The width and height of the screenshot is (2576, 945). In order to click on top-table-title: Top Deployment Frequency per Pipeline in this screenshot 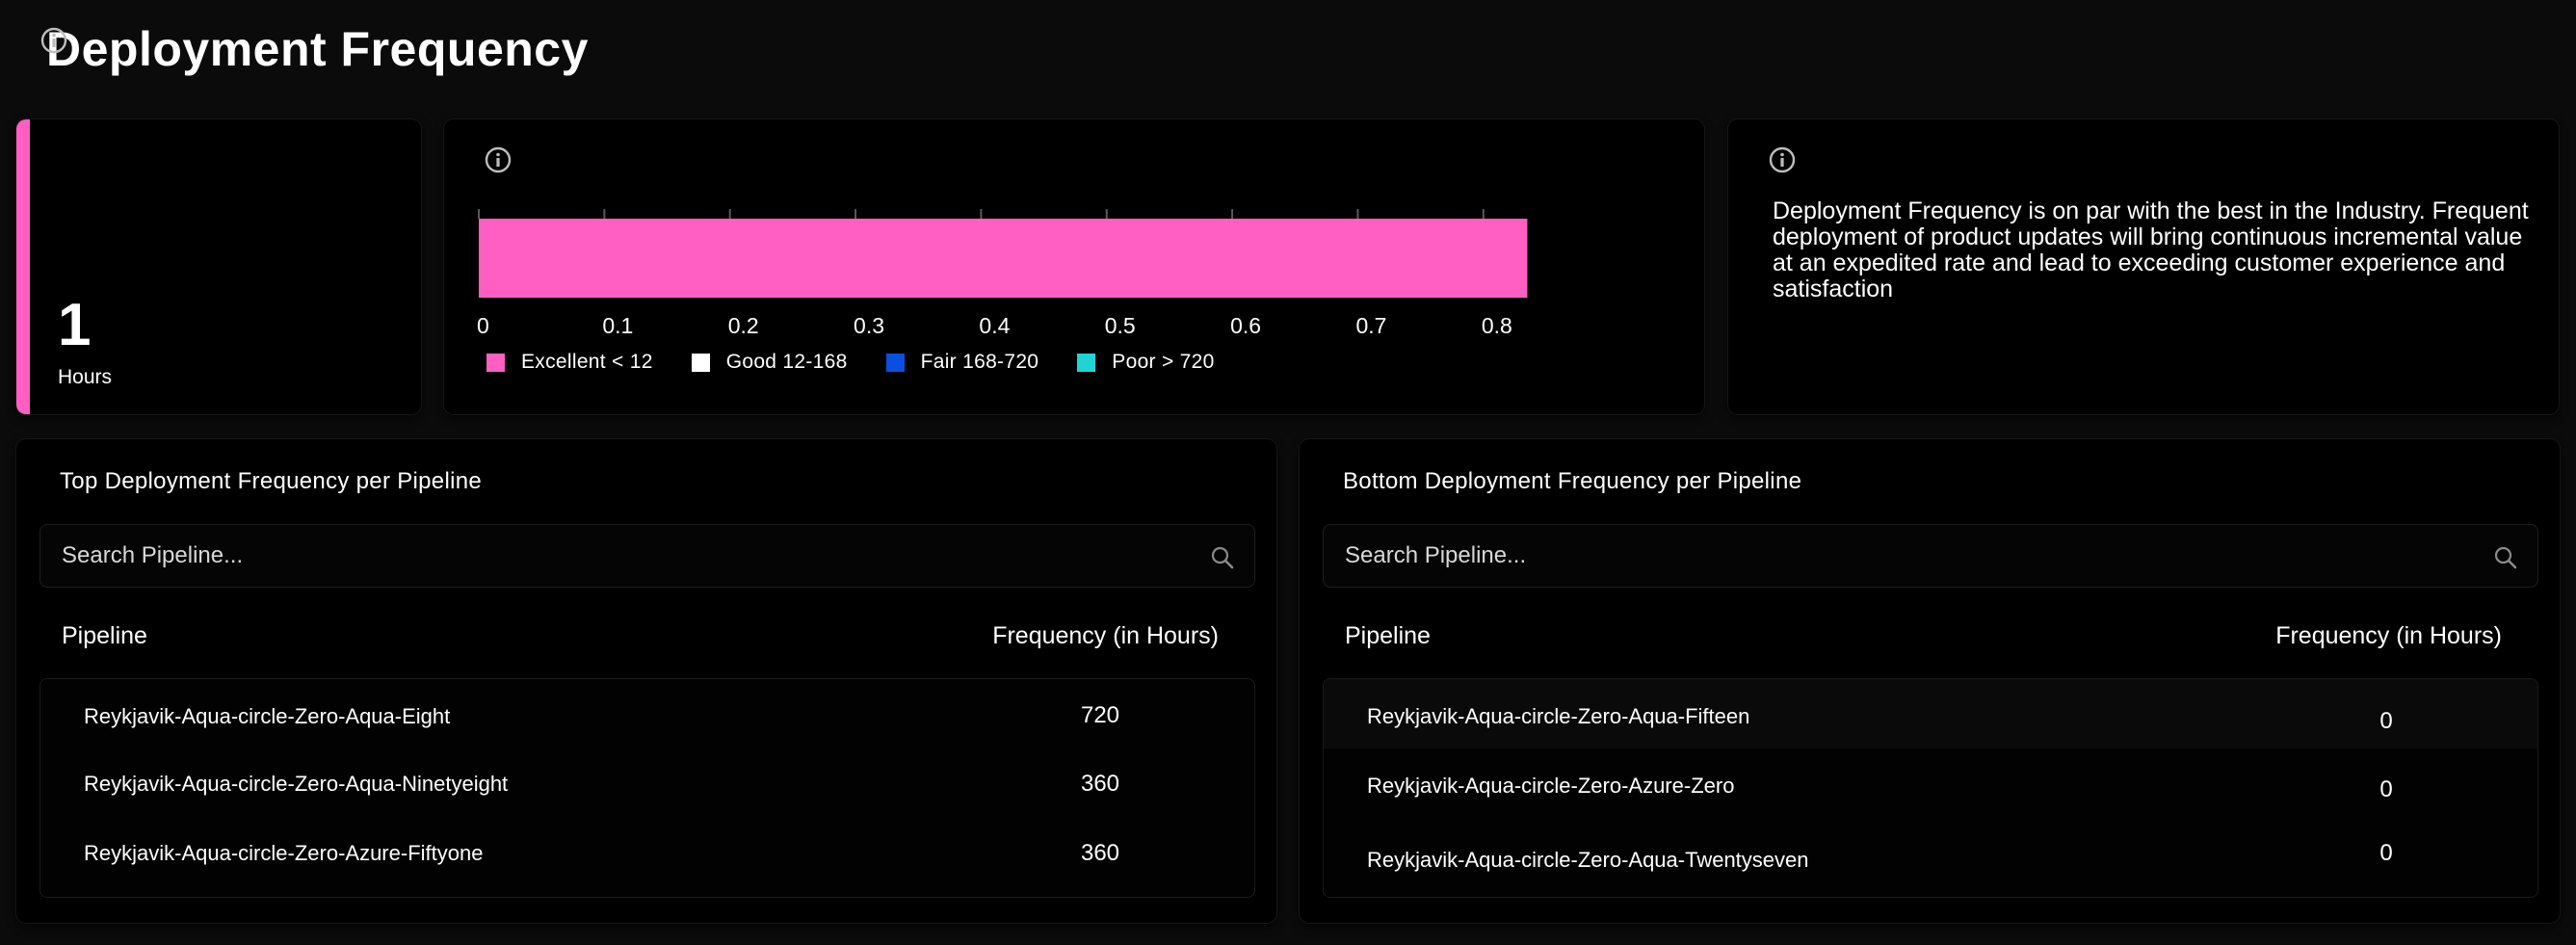, I will do `click(272, 481)`.